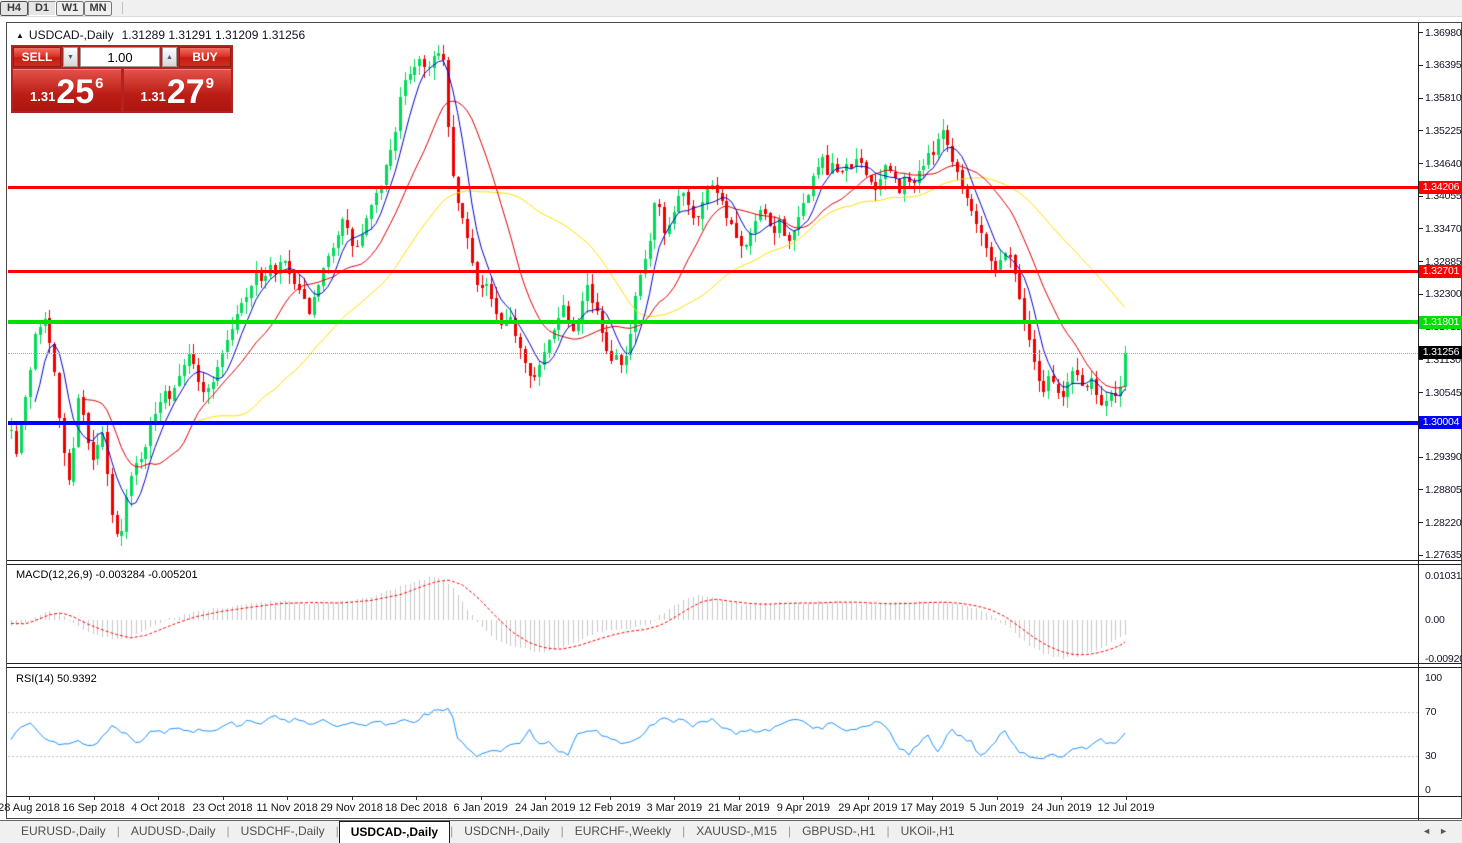  I want to click on macd-name: MACD(12,26,9), so click(54, 575).